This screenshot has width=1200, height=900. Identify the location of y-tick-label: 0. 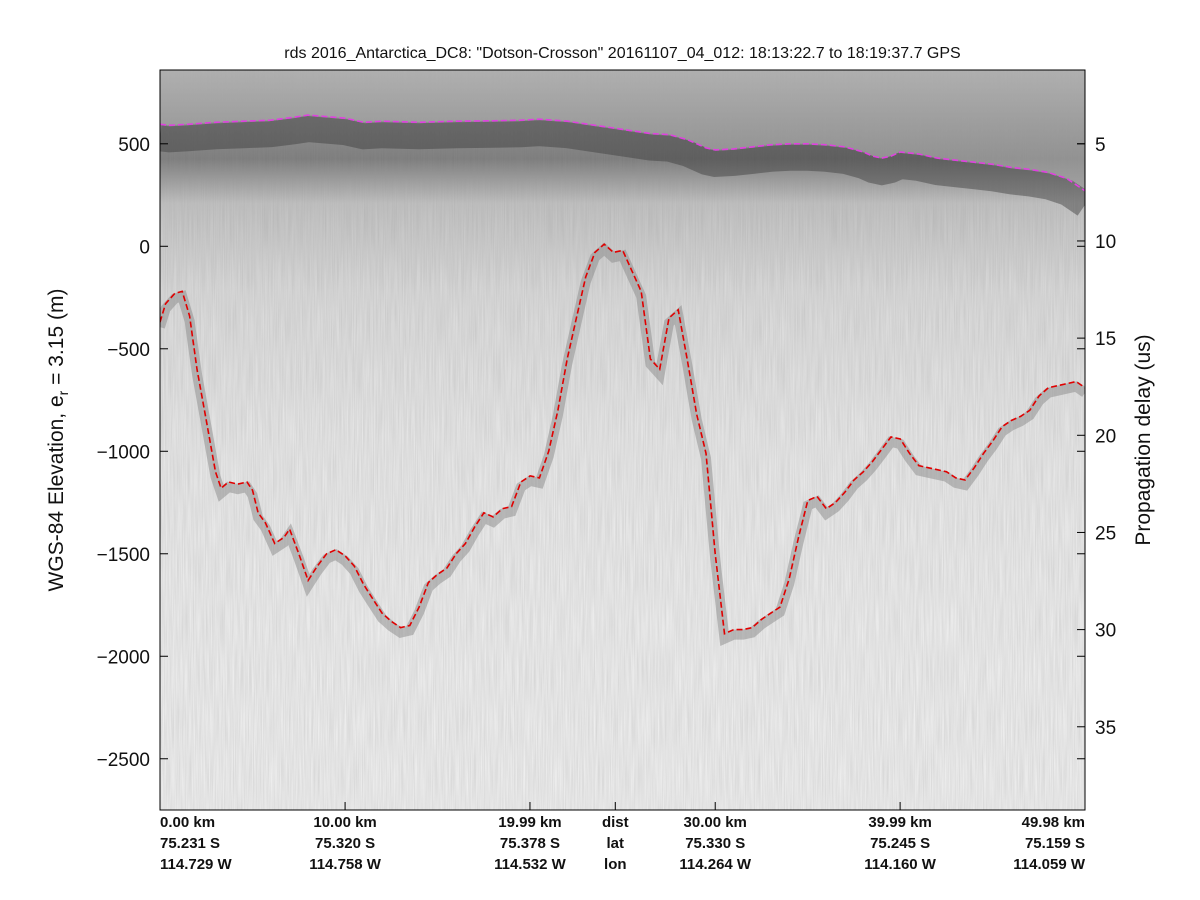
(144, 247).